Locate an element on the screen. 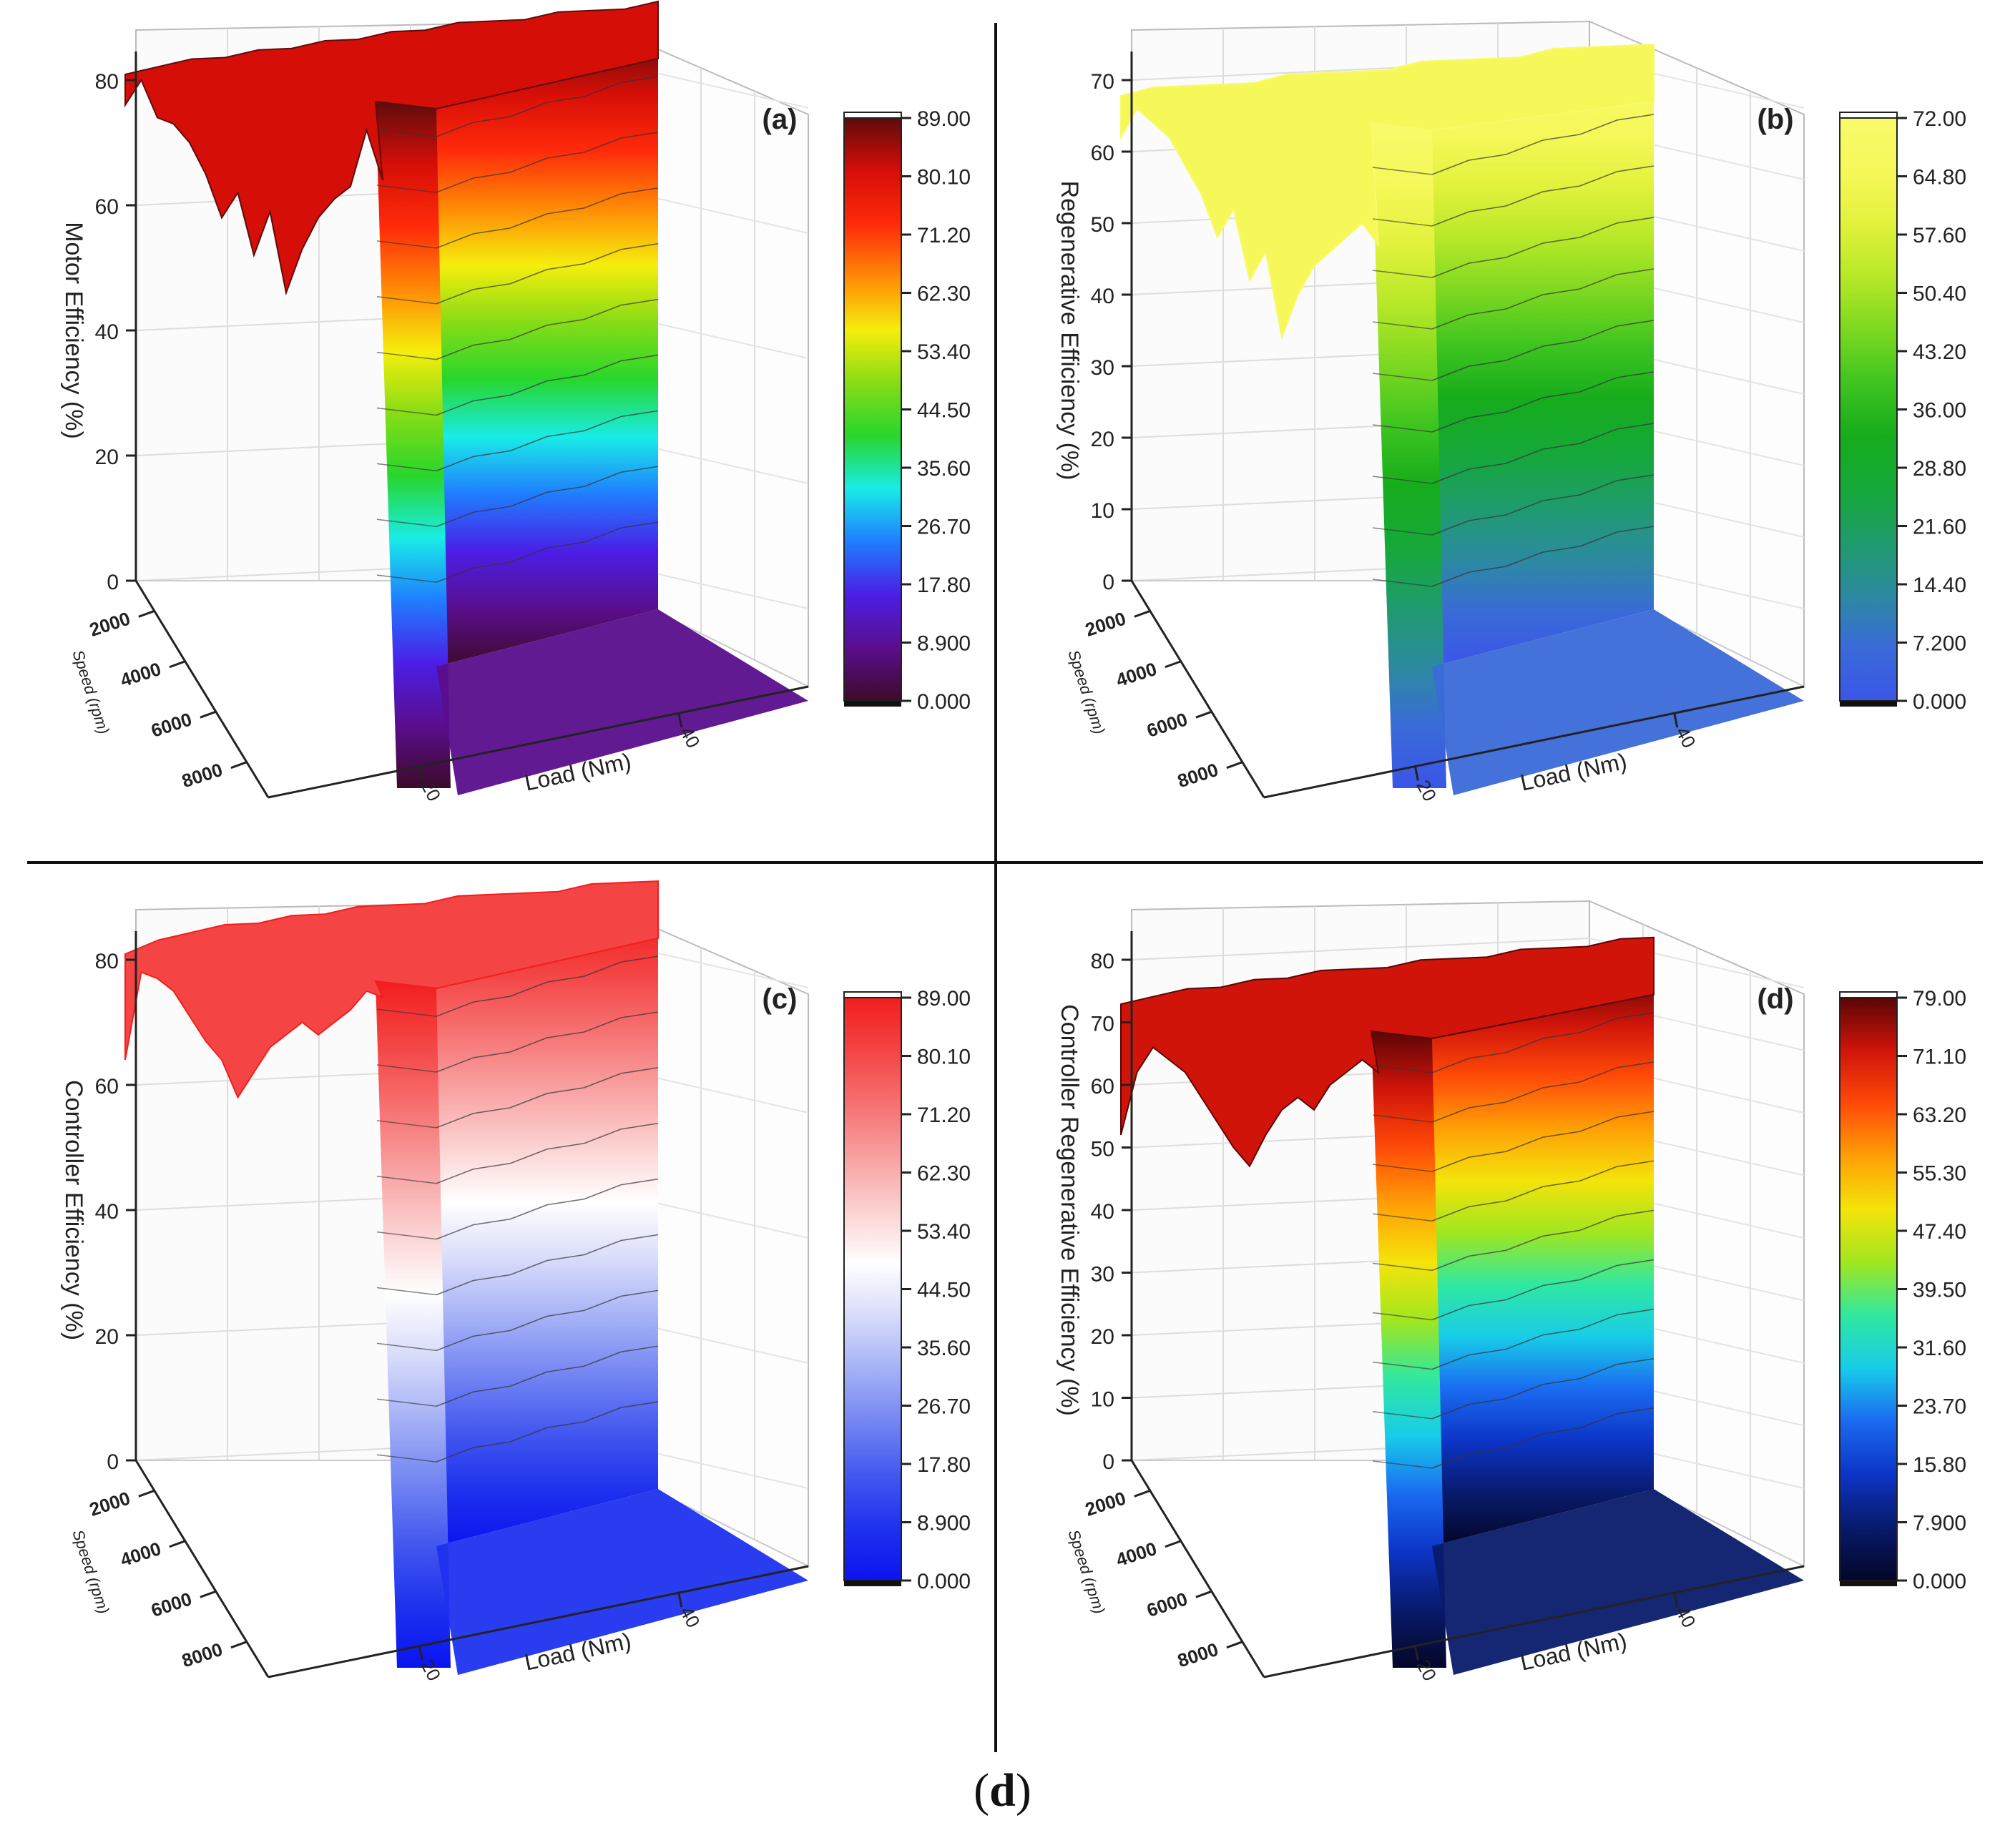 The height and width of the screenshot is (1848, 2005). z-tick-label: 30 is located at coordinates (1102, 1275).